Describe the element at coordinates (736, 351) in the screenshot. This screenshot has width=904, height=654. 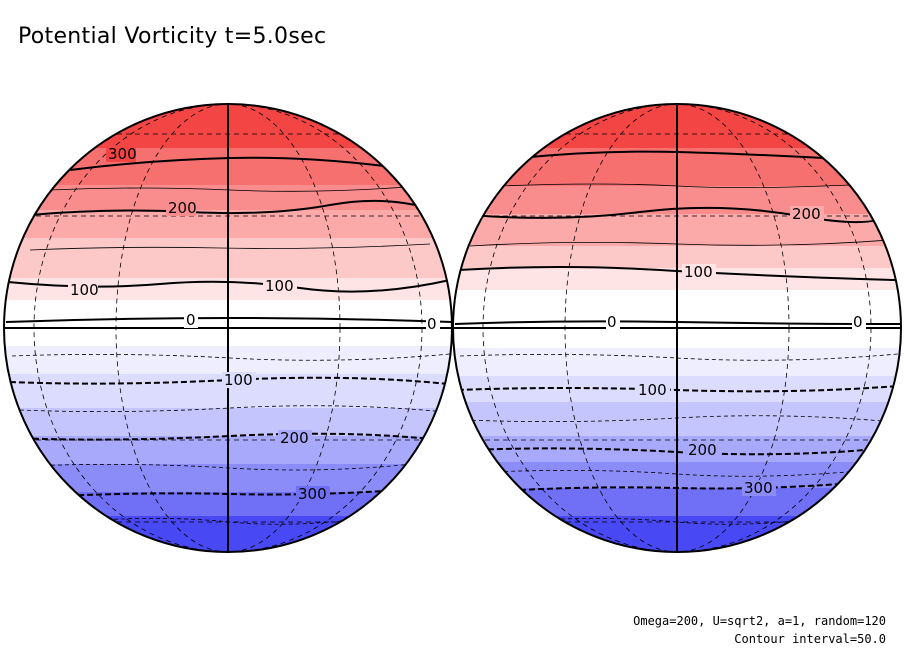
I see `right-globe-contour-labels: 200 100 0 0 100 200 300` at that location.